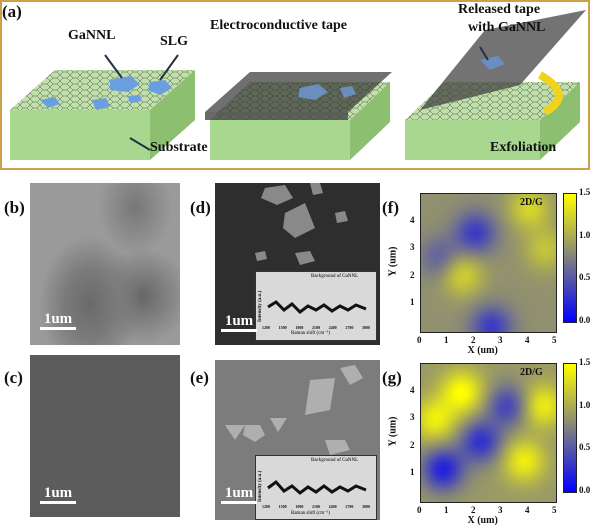 This screenshot has height=525, width=600. Describe the element at coordinates (503, 60) in the screenshot. I see `released-tape` at that location.